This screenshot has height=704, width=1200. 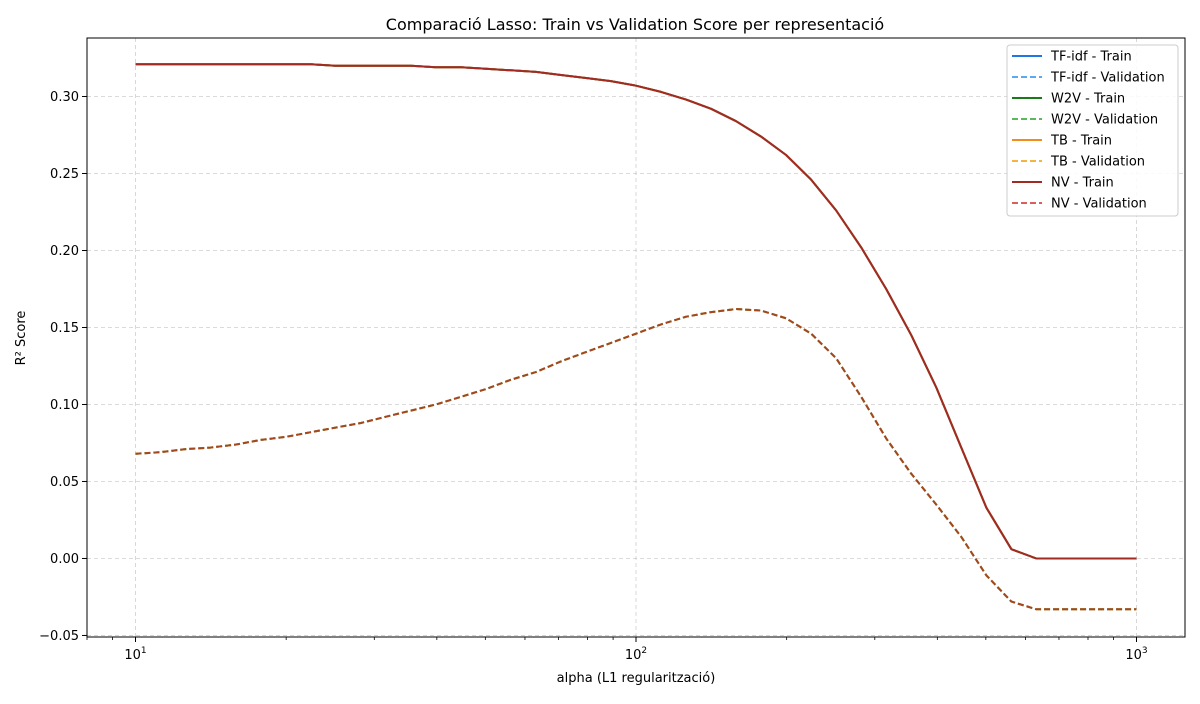 What do you see at coordinates (59, 636) in the screenshot?
I see `y-tick-label: −0.05` at bounding box center [59, 636].